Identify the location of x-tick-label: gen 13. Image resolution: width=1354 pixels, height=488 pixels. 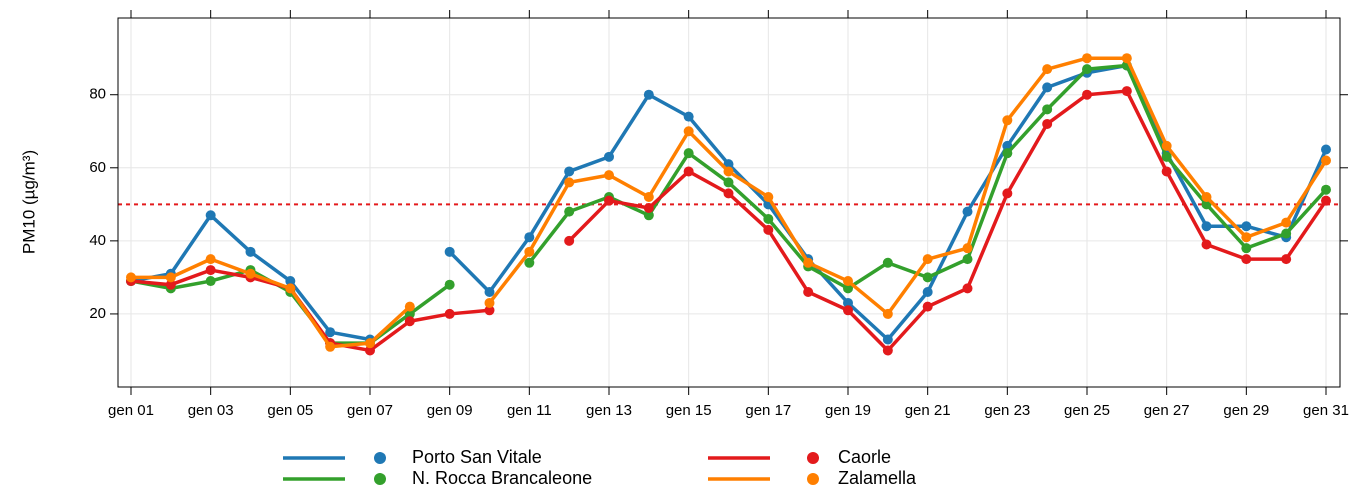
(609, 410).